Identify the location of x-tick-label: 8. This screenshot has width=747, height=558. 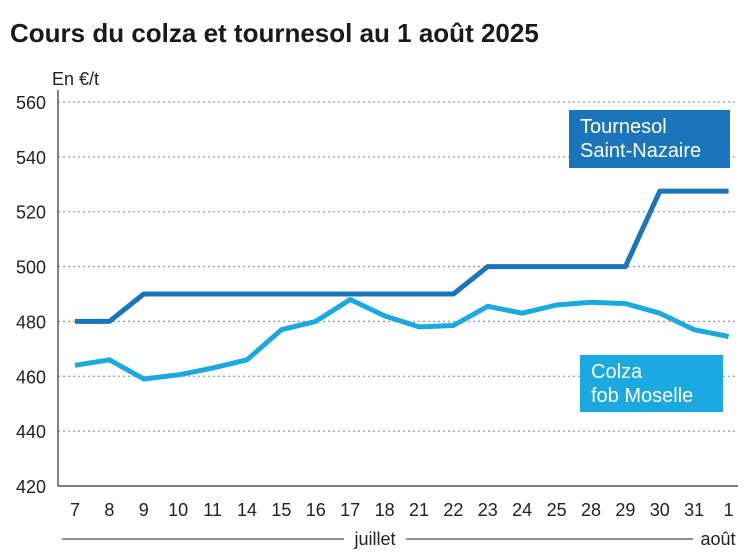
(109, 510).